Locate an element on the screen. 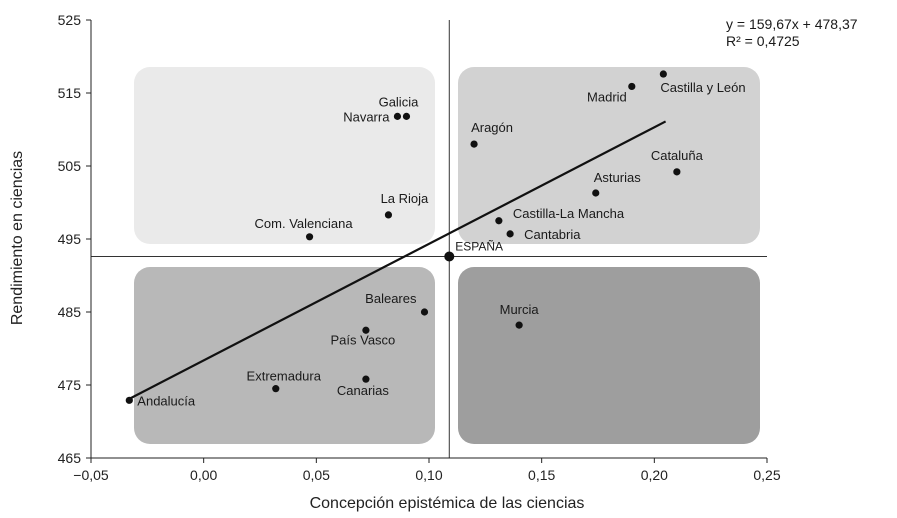 This screenshot has width=897, height=518. trendline-equation: y = 159,67x + 478,37 R² = 0,4725 is located at coordinates (792, 33).